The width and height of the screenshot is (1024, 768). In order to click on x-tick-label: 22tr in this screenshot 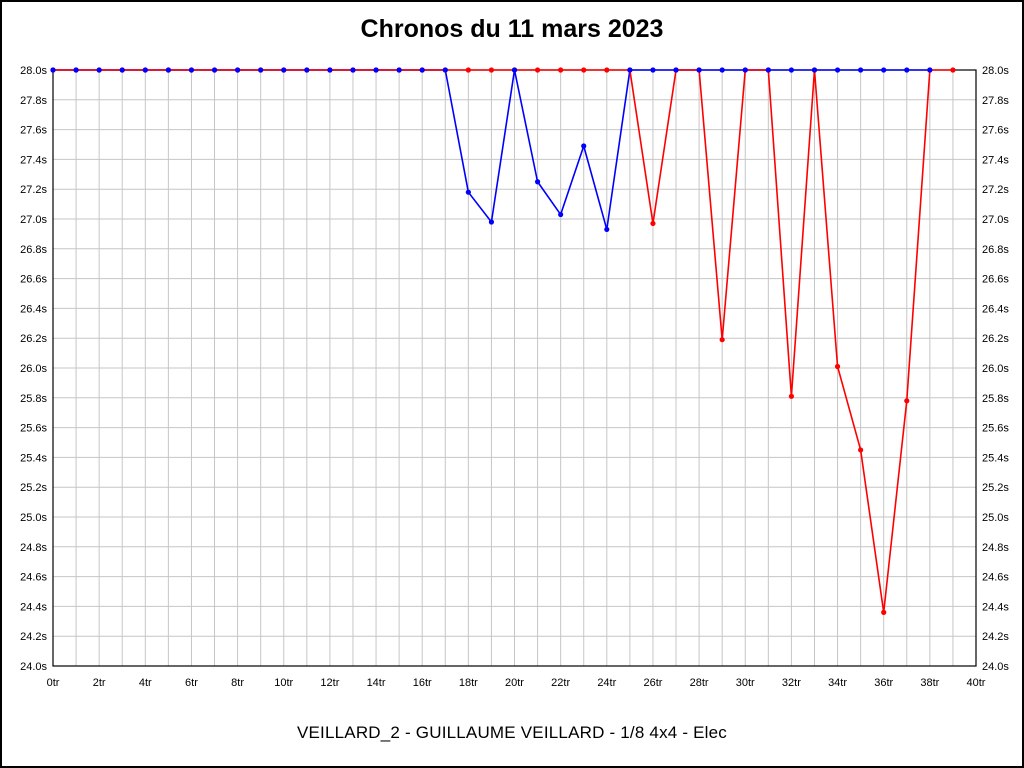, I will do `click(560, 683)`.